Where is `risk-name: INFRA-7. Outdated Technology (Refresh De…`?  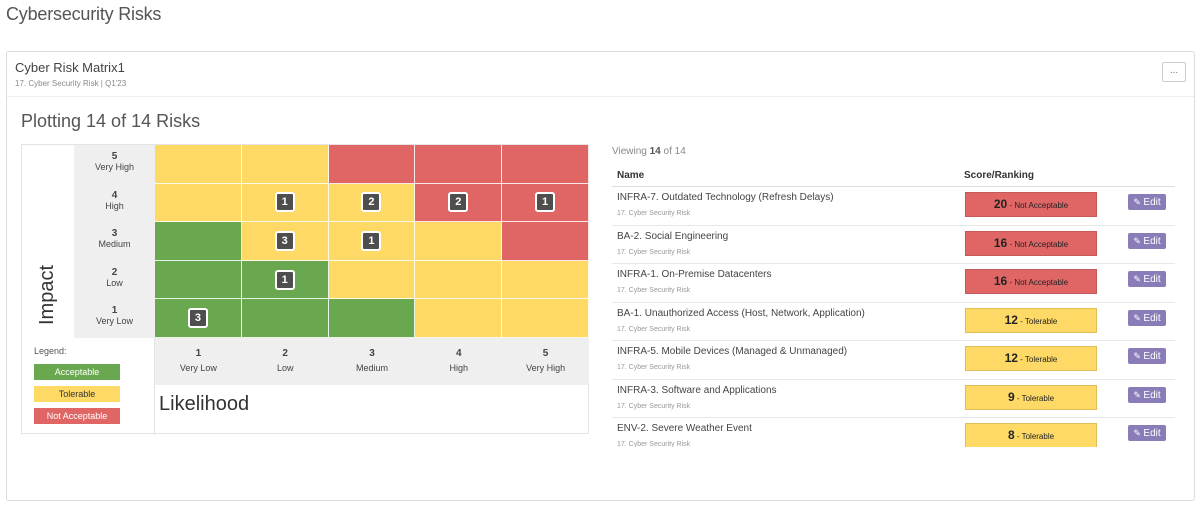 risk-name: INFRA-7. Outdated Technology (Refresh De… is located at coordinates (725, 197).